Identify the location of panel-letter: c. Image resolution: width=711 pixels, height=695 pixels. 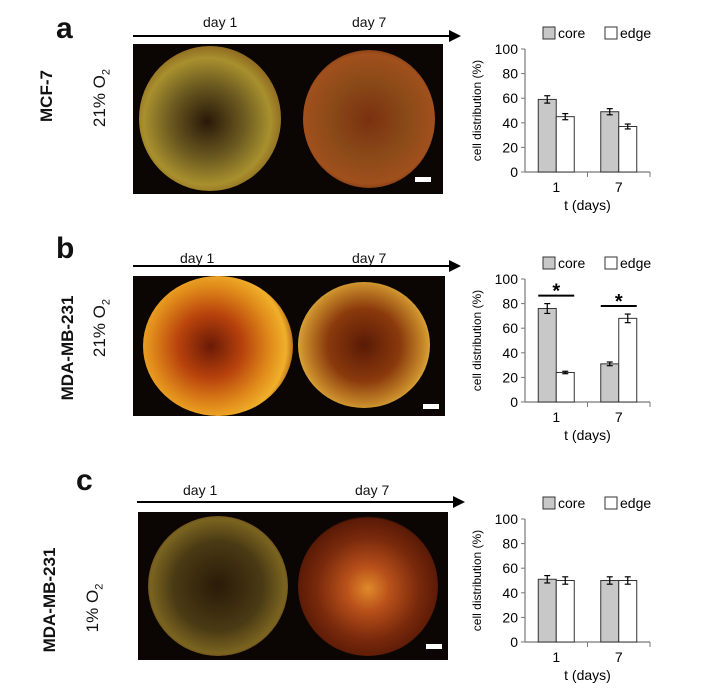
(84, 480).